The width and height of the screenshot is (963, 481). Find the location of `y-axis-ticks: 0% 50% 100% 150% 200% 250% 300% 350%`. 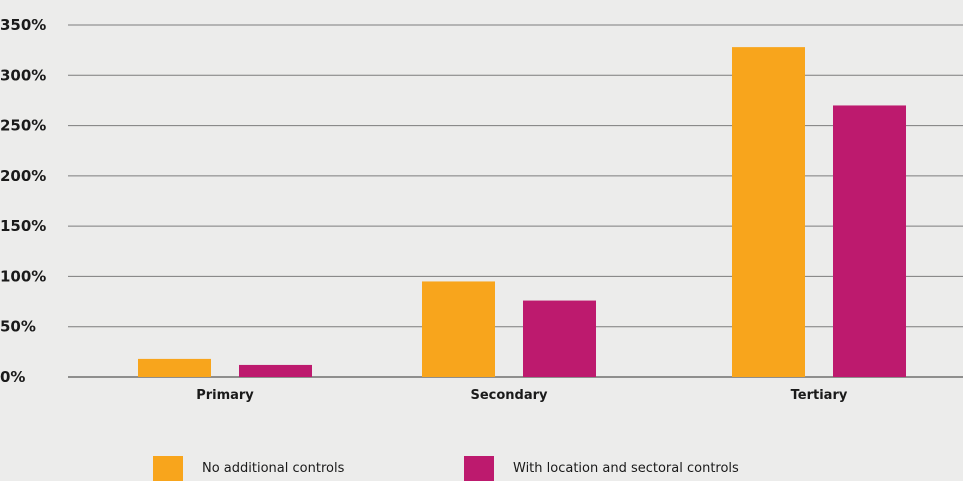

y-axis-ticks: 0% 50% 100% 150% 200% 250% 300% 350% is located at coordinates (23, 201).